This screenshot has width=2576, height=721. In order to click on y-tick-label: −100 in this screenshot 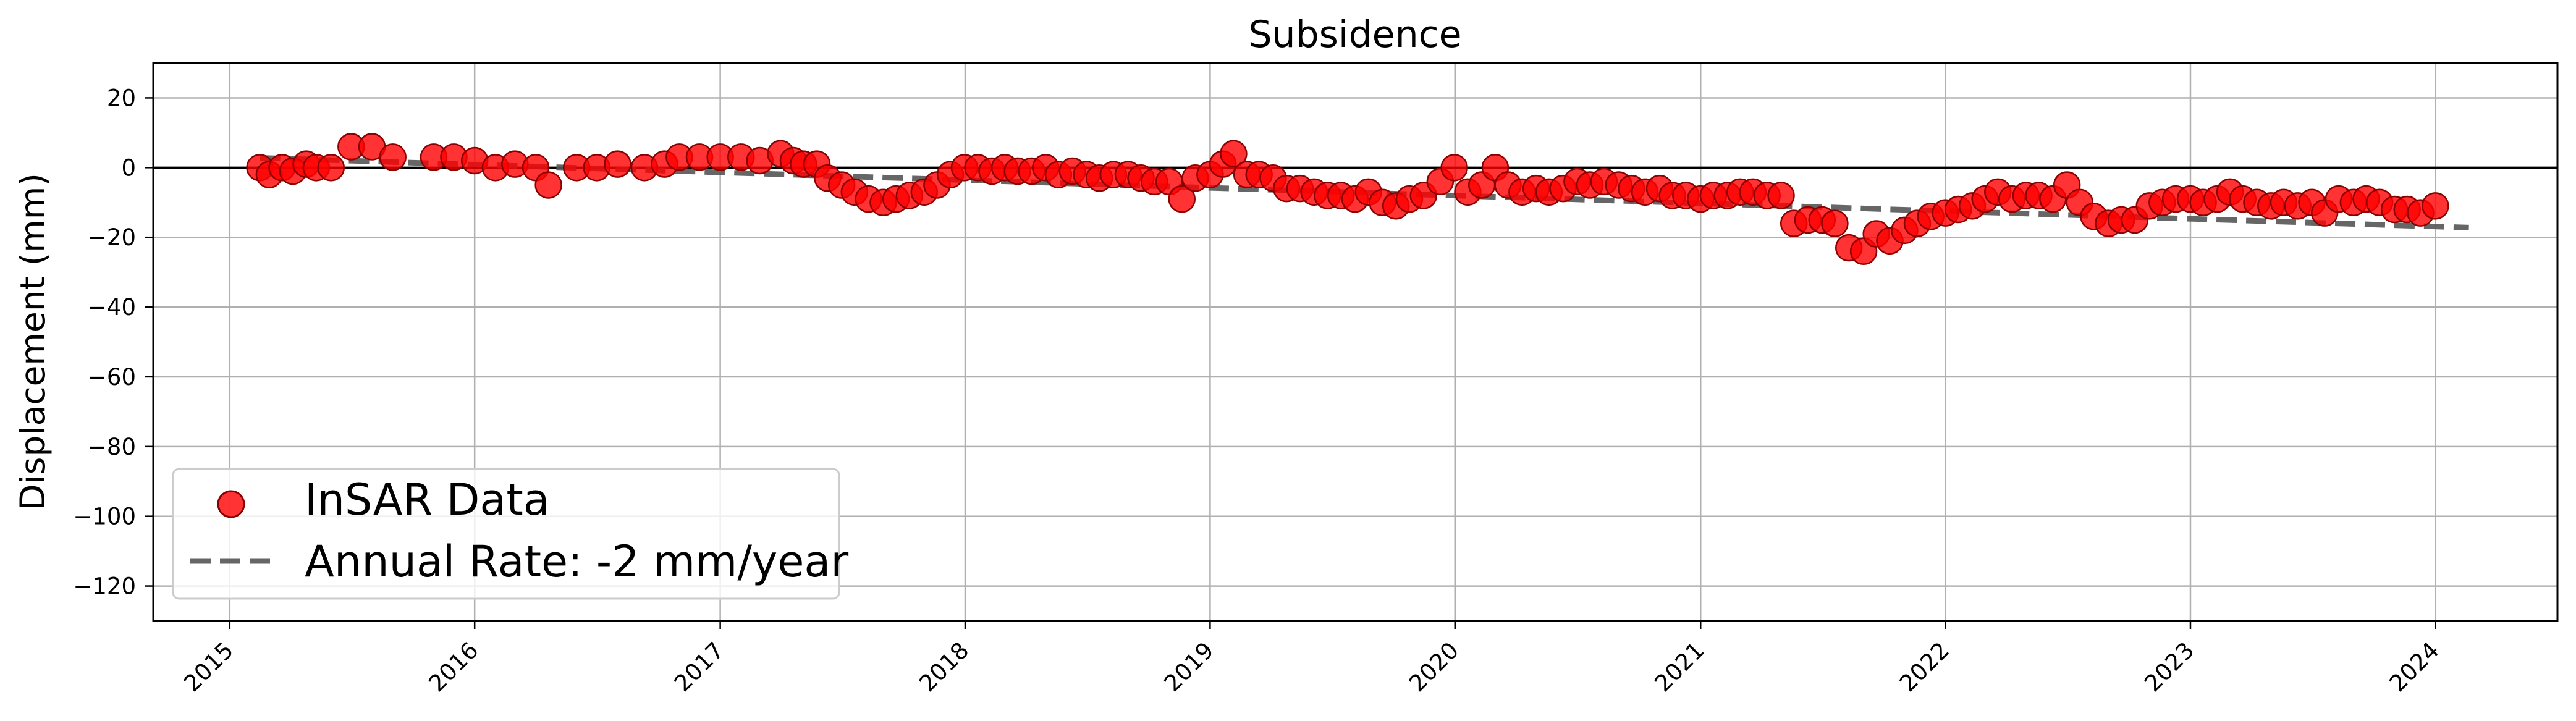, I will do `click(104, 517)`.